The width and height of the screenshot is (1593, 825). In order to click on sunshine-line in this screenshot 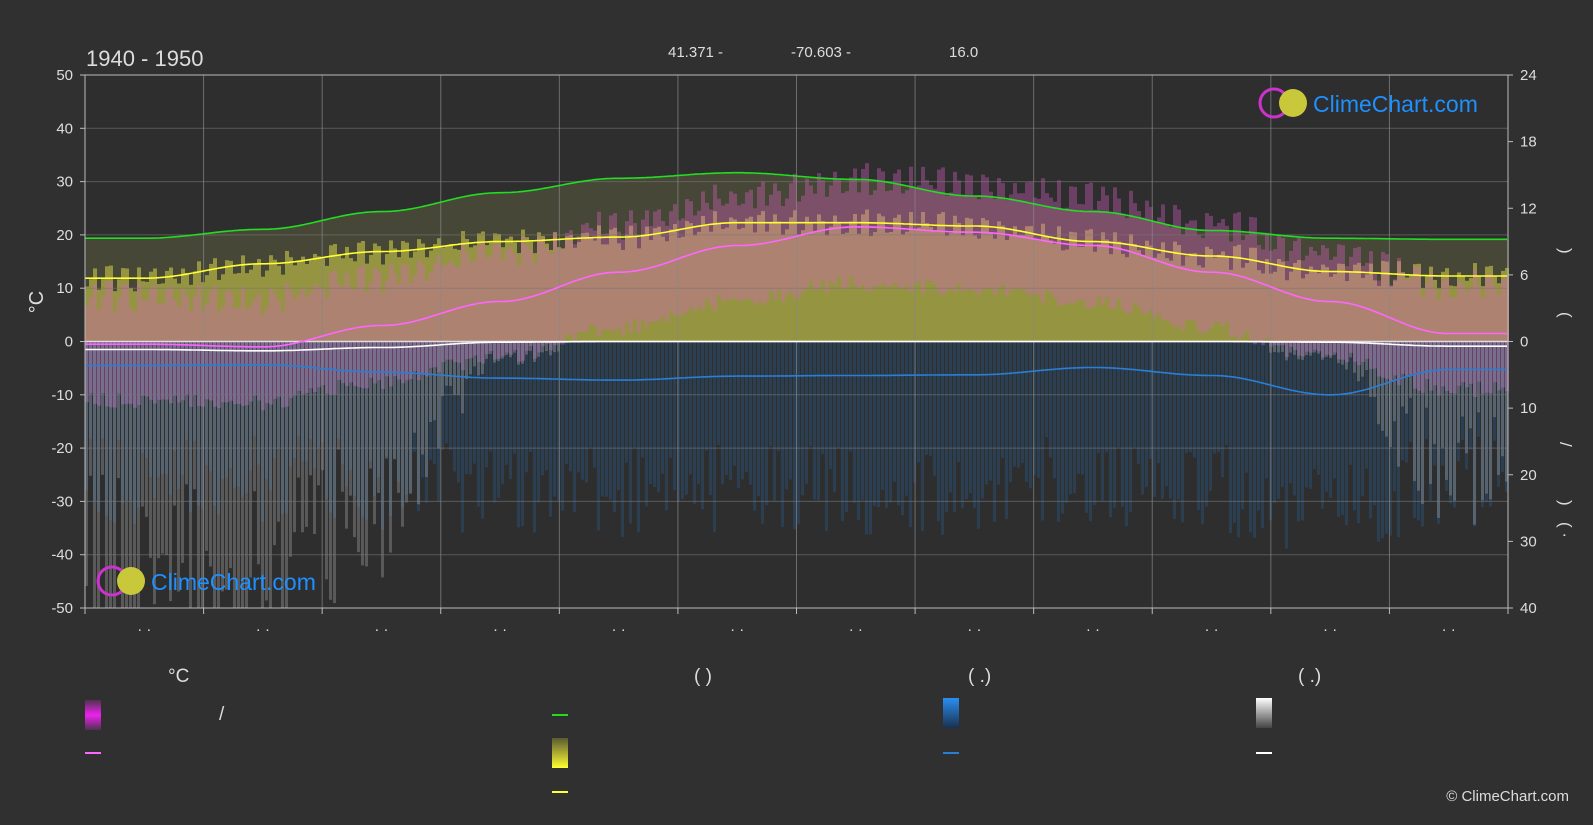, I will do `click(796, 250)`.